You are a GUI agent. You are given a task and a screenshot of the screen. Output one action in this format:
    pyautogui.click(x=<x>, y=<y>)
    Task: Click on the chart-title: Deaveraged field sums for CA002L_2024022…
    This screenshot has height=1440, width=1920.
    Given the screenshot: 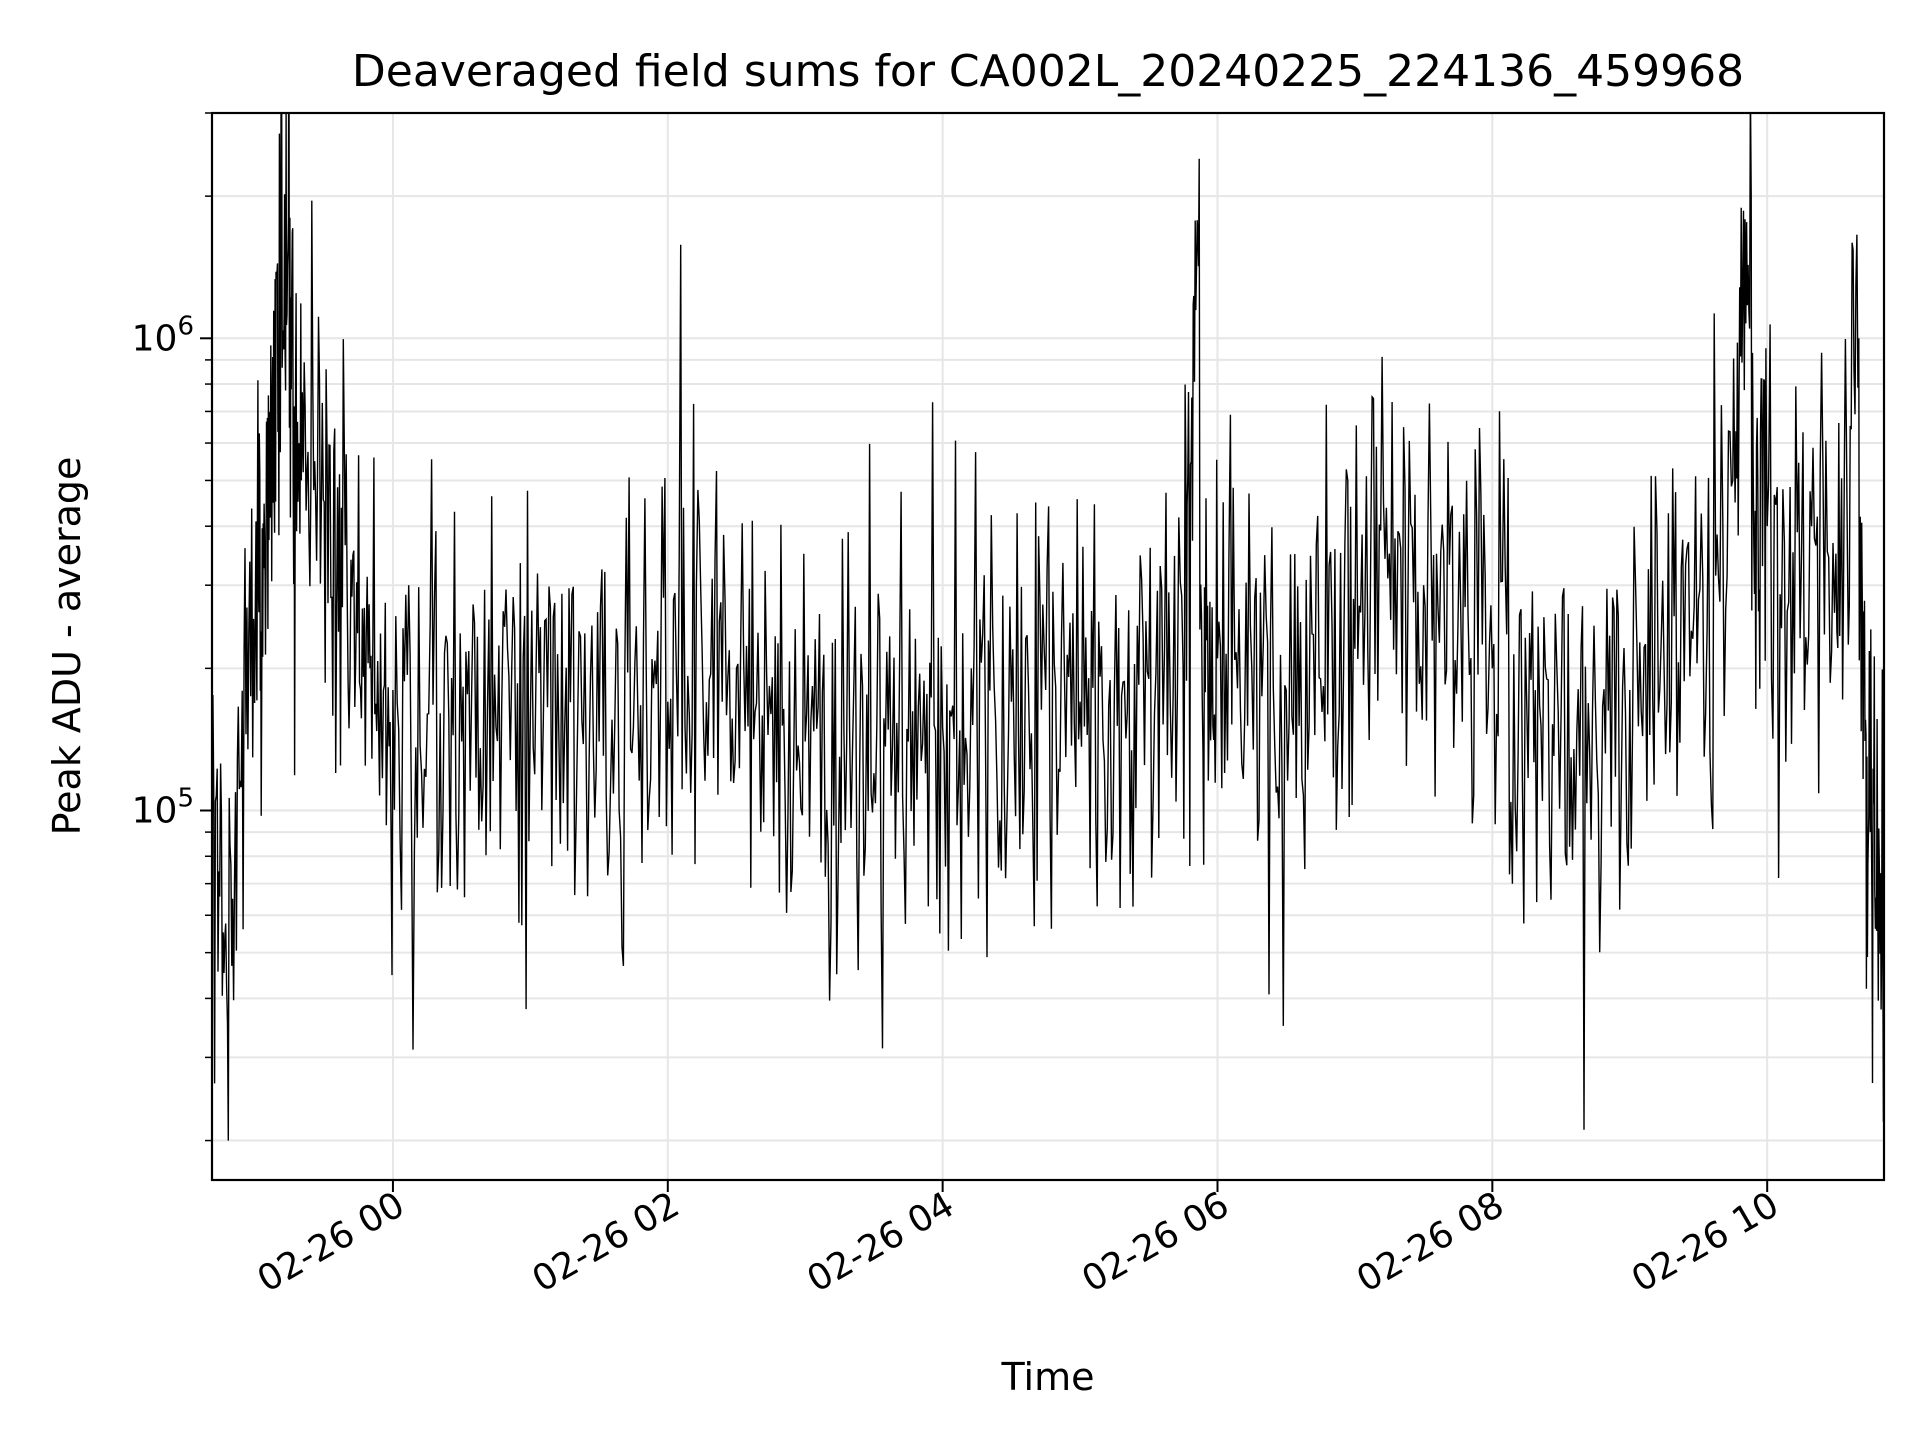 What is the action you would take?
    pyautogui.click(x=1048, y=71)
    